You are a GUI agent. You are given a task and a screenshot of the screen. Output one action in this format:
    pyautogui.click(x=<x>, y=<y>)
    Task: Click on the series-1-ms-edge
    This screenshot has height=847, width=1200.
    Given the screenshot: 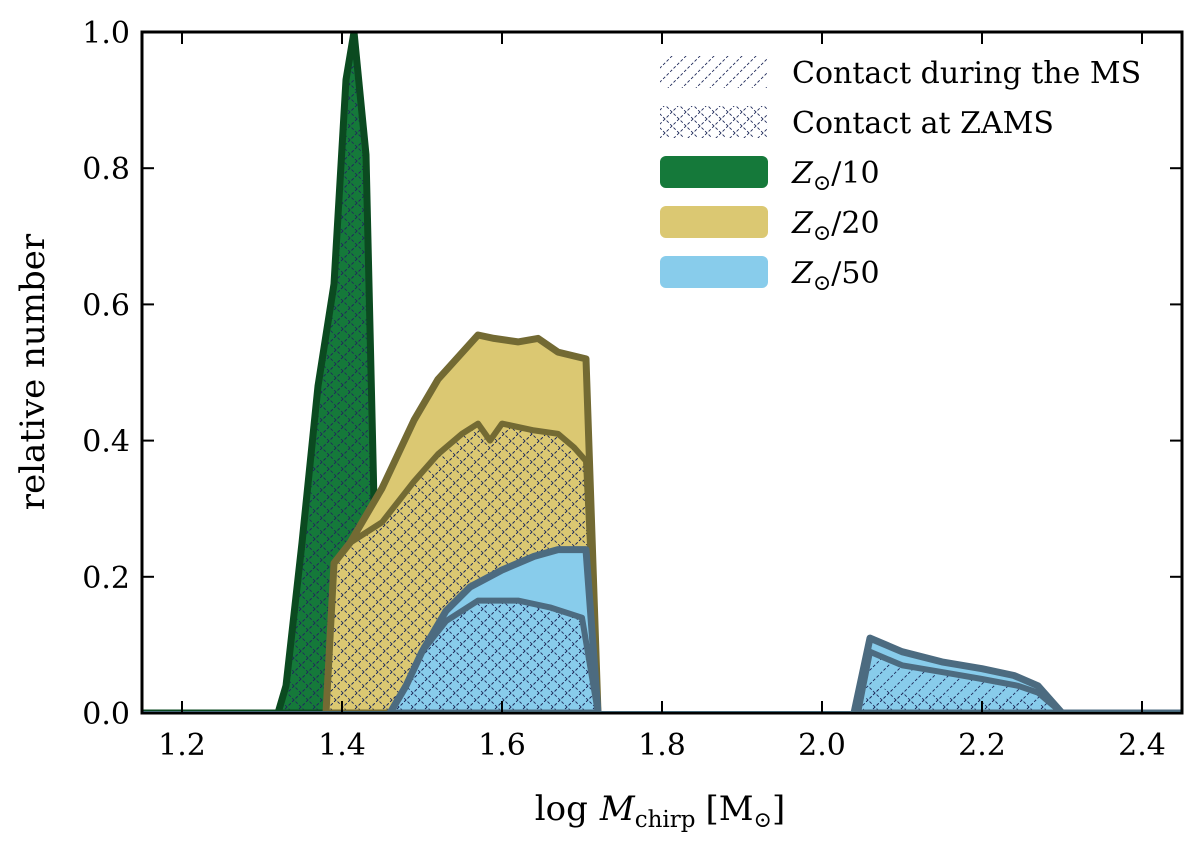 What is the action you would take?
    pyautogui.click(x=462, y=566)
    